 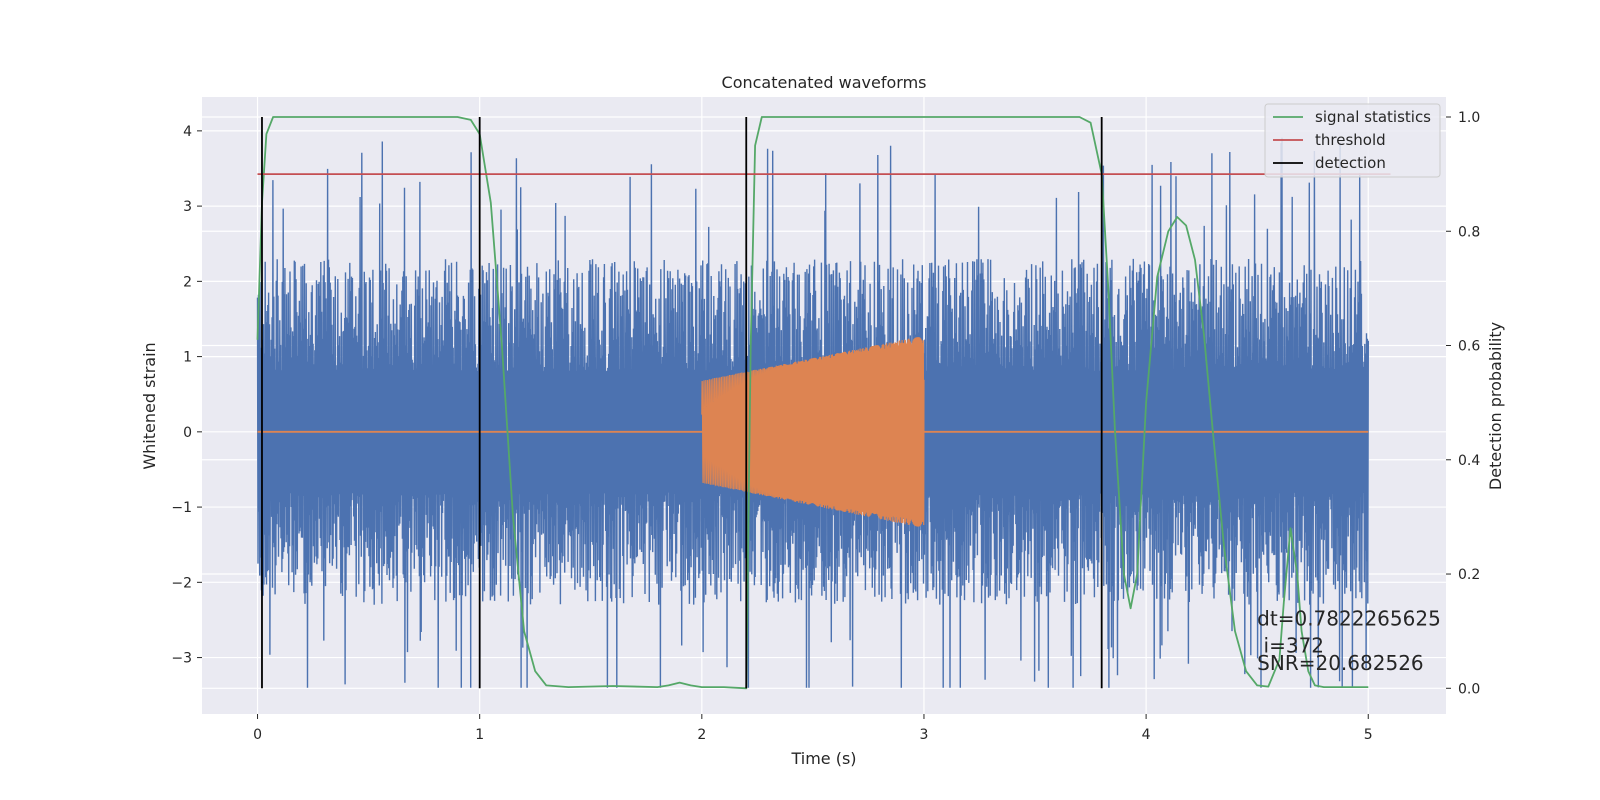 I want to click on y-left-tick-label: −2, so click(x=181, y=583).